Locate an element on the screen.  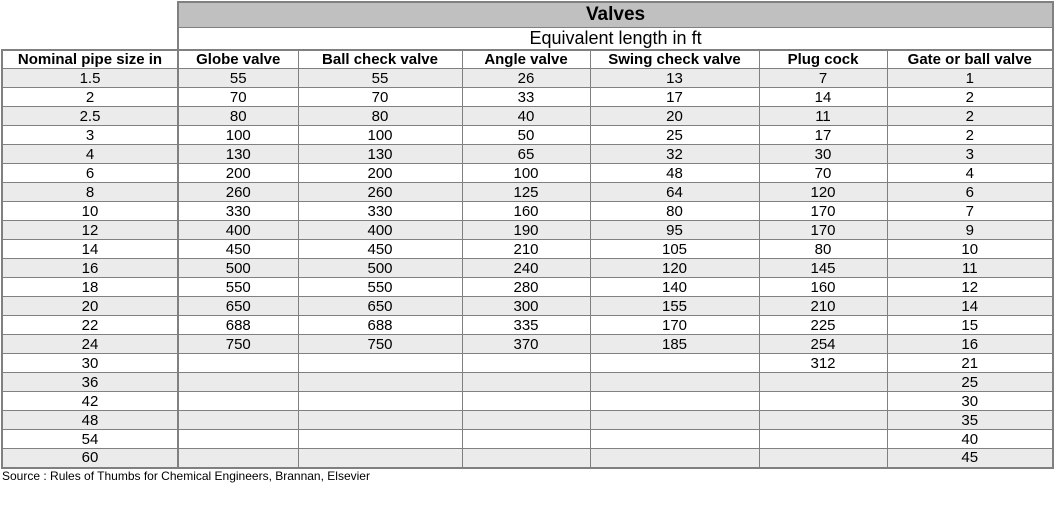
table-row: 24 750 750 370 185 254 16 is located at coordinates (528, 344).